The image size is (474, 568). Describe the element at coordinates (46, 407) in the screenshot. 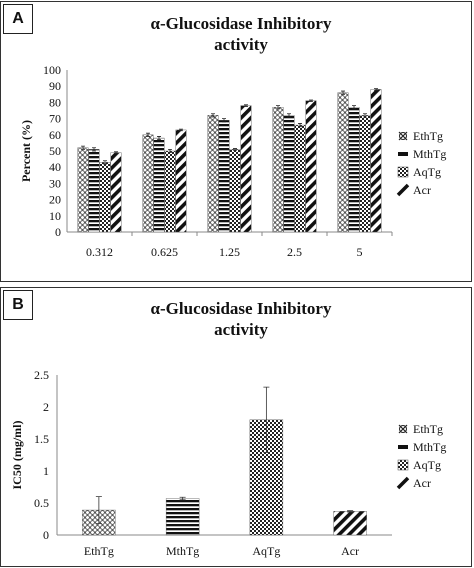

I see `chart-b-ytick-label: 2` at that location.